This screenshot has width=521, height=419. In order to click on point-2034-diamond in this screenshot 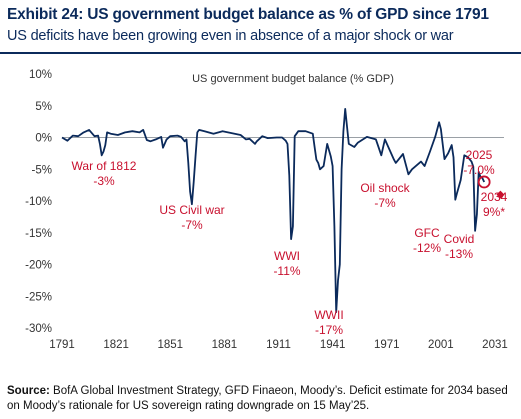, I will do `click(500, 194)`.